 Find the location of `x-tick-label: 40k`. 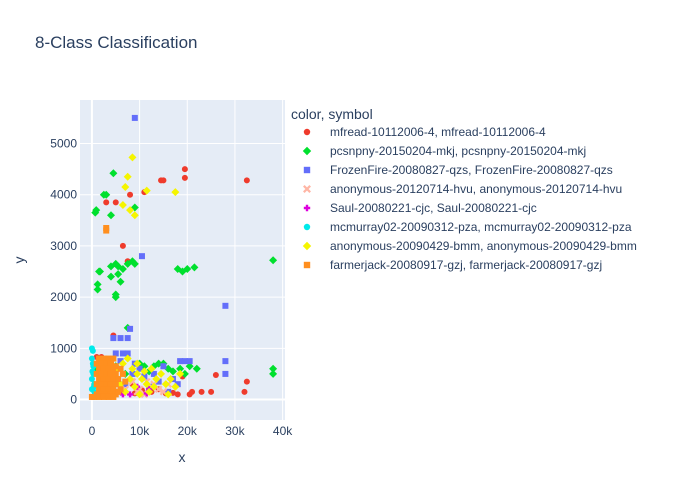

x-tick-label: 40k is located at coordinates (283, 431).